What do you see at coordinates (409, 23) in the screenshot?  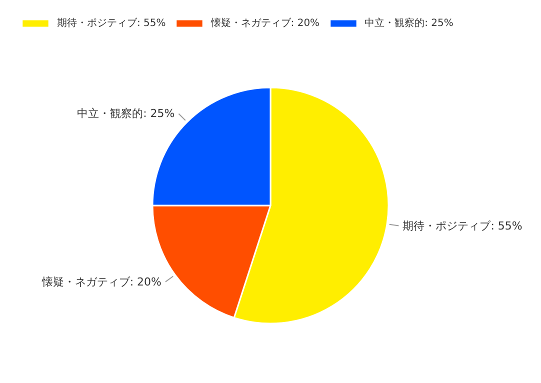 I see `legend-label: 中立・観察的: 25%` at bounding box center [409, 23].